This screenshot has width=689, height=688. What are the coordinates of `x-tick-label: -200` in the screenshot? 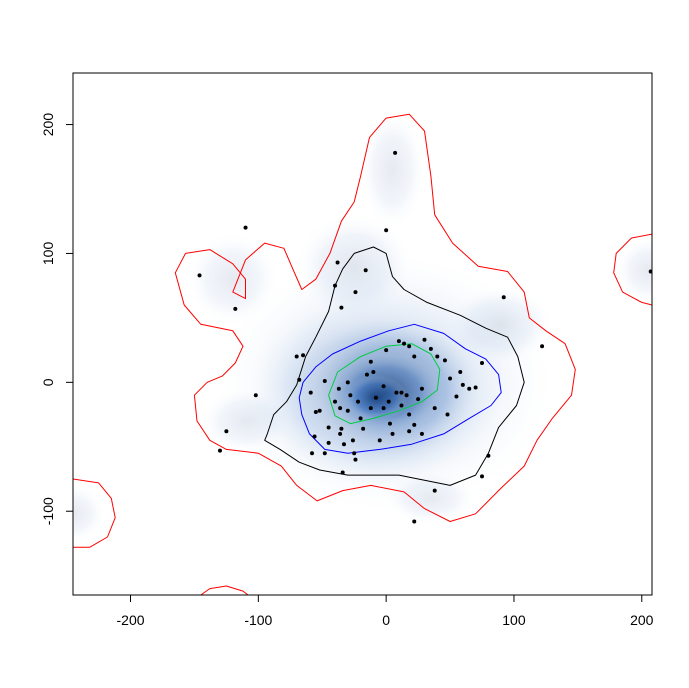 It's located at (131, 620).